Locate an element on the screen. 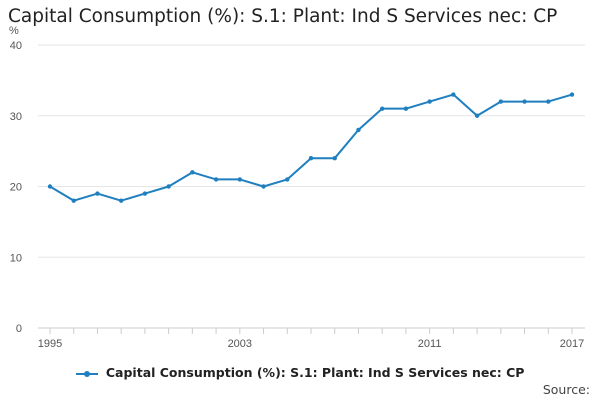  source-label: Source: is located at coordinates (566, 389).